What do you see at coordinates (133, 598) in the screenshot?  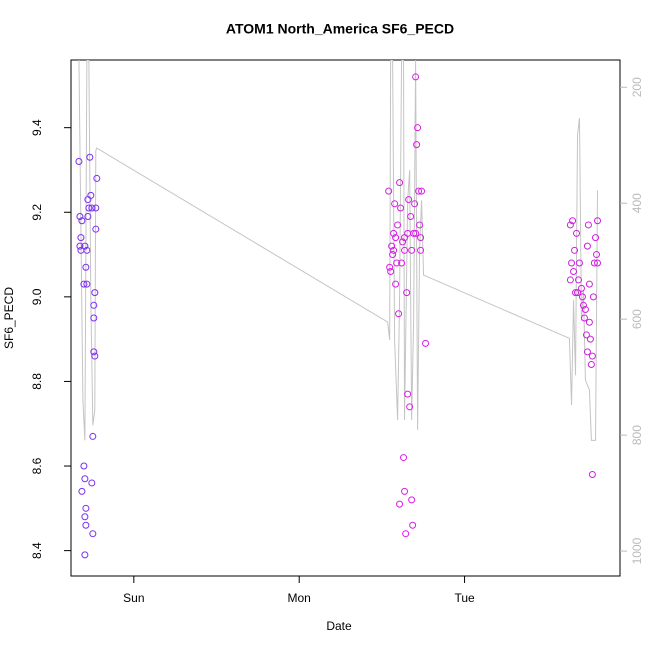 I see `x-tick-label: Sun` at bounding box center [133, 598].